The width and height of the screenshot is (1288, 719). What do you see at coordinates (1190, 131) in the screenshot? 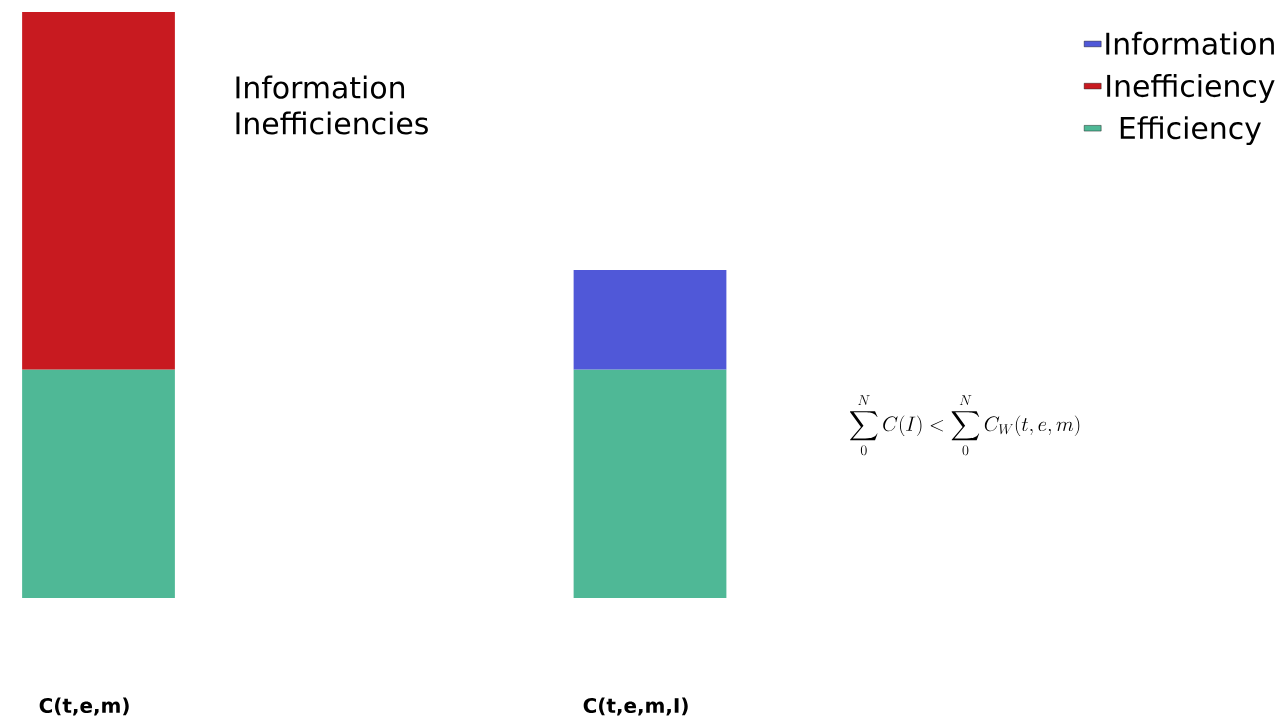
I see `legend-label: Efficiency` at bounding box center [1190, 131].